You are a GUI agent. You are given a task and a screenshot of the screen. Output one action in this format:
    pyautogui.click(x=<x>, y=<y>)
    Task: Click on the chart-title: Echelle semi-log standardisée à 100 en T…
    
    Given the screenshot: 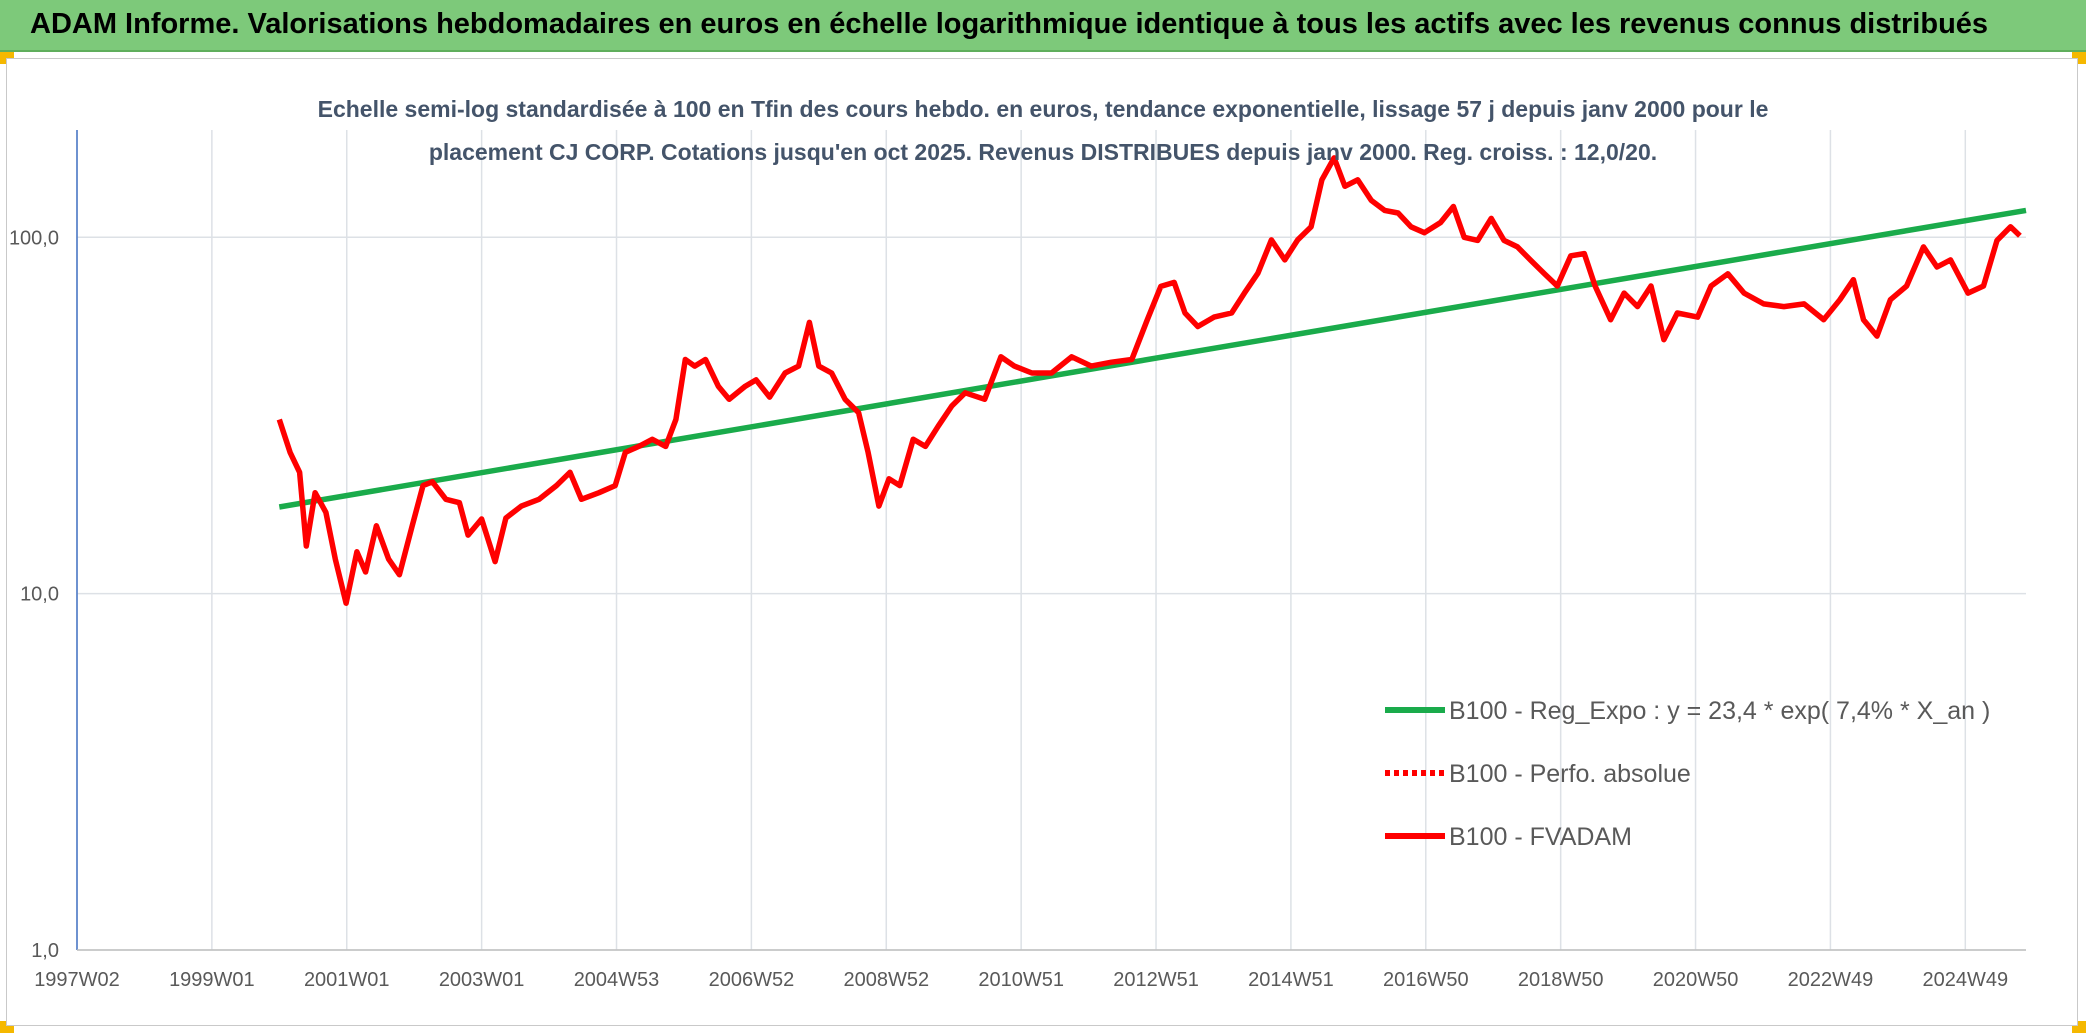 What is the action you would take?
    pyautogui.click(x=1043, y=130)
    